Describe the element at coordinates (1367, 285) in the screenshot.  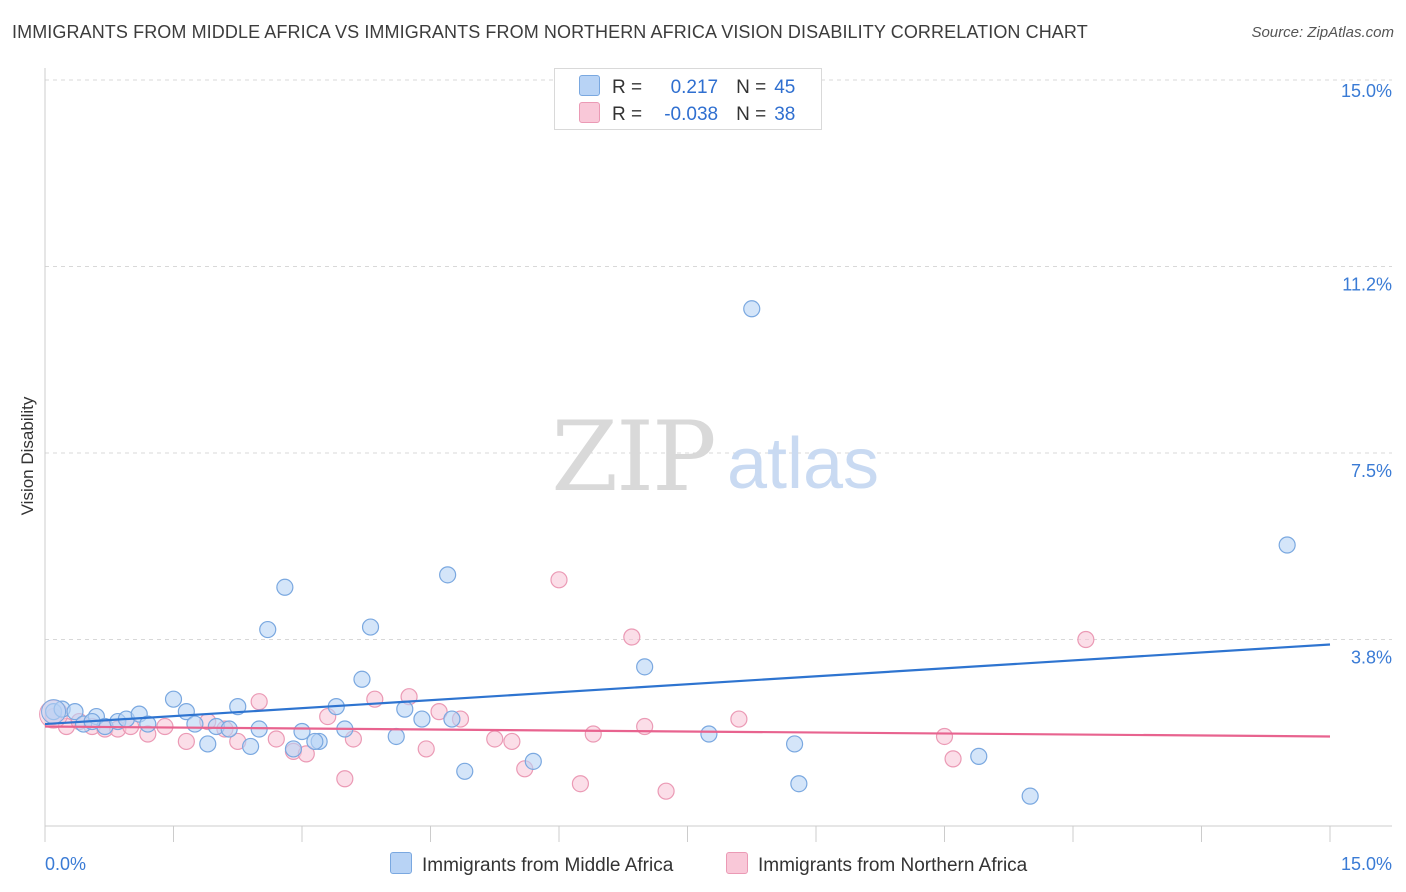
I see `y-tick-label: 11.2%` at that location.